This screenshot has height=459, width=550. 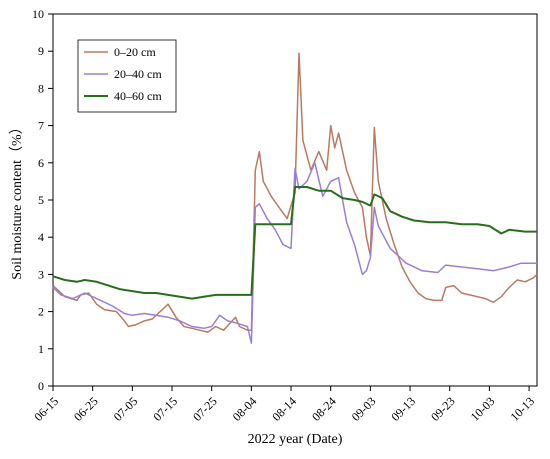 I want to click on x-tick-label: 10-13, so click(x=522, y=409).